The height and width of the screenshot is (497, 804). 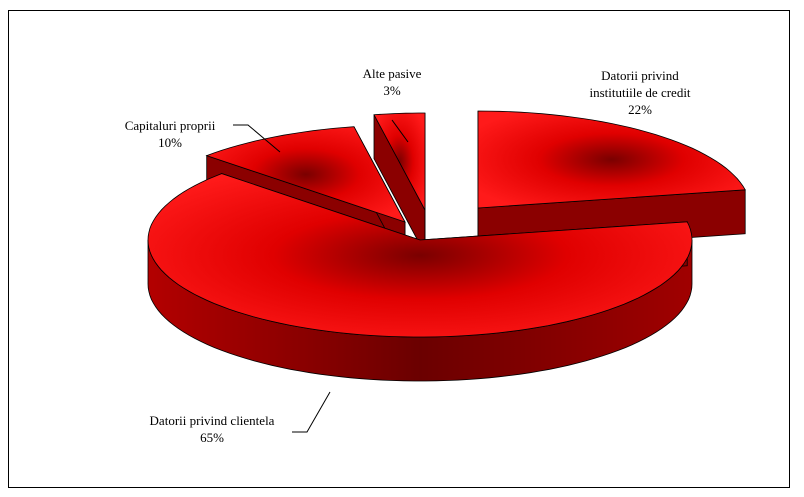 I want to click on slice-percent: 3%, so click(x=392, y=90).